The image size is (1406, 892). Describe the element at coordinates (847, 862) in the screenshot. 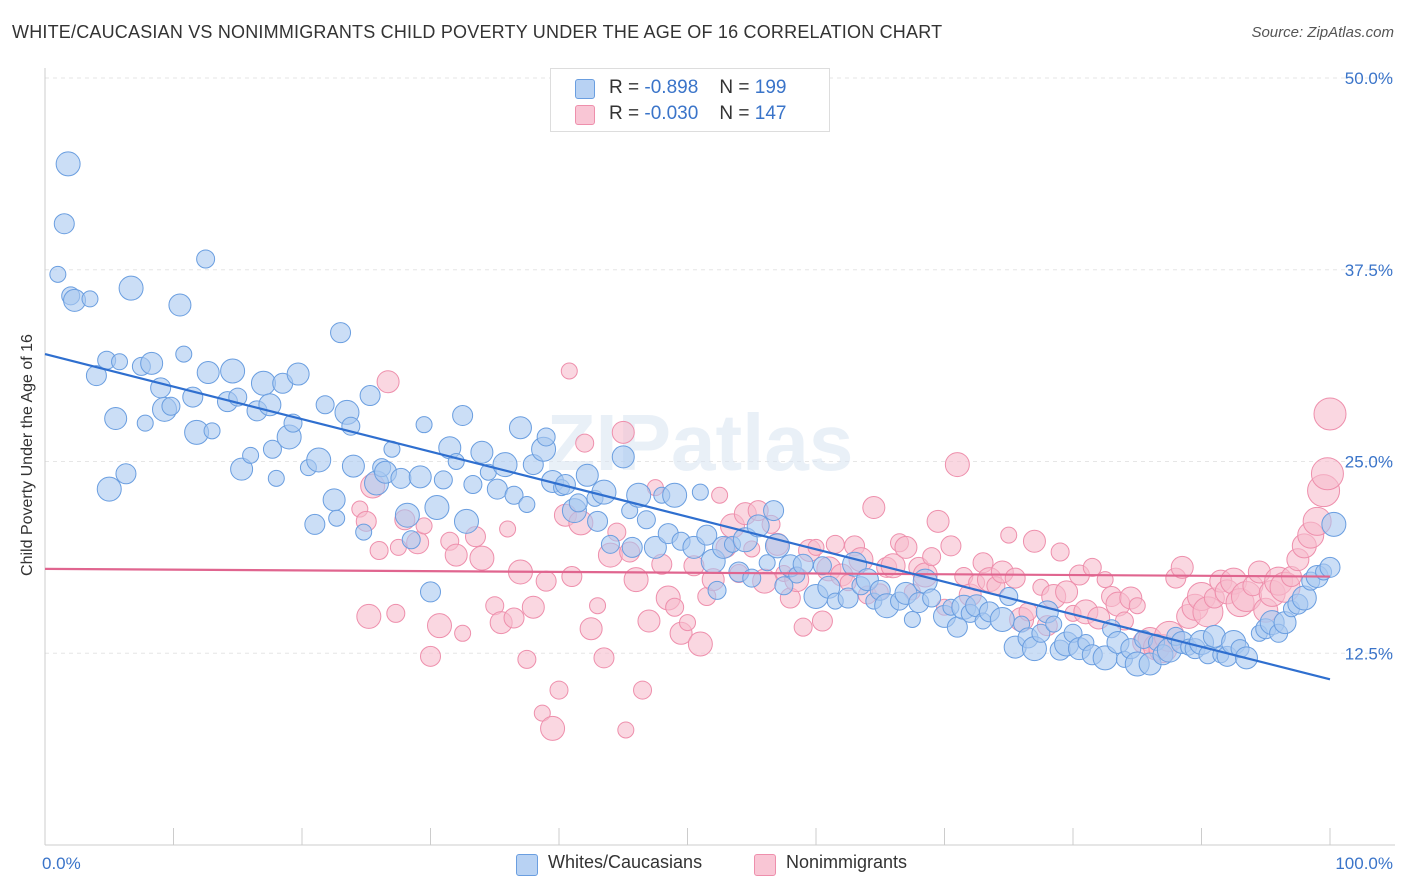

I see `bottom-legend-label-pink: Nonimmigrants` at that location.